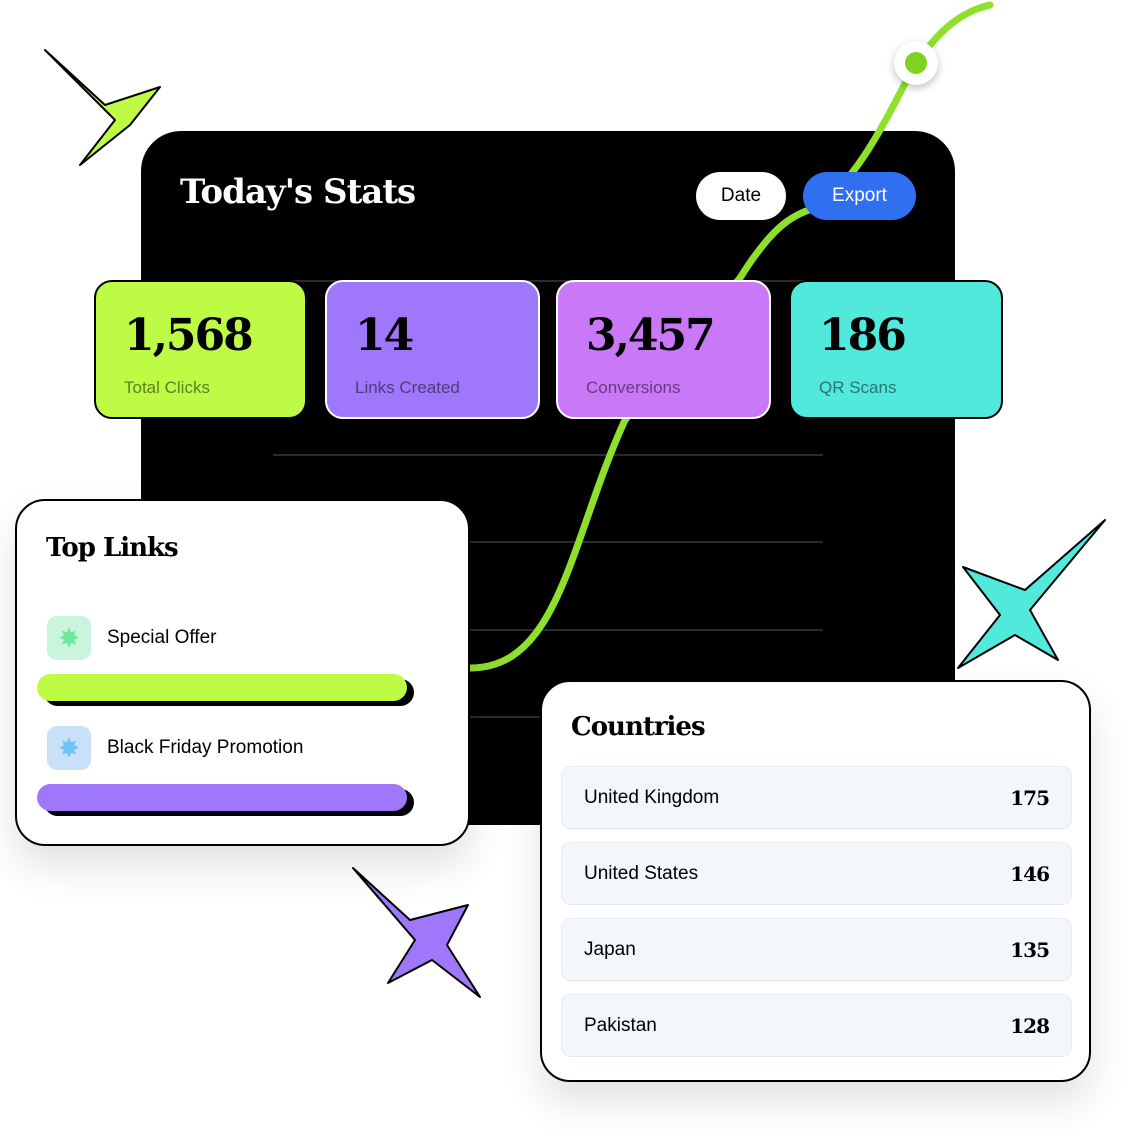 The height and width of the screenshot is (1140, 1146). I want to click on purple-sparkle-icon, so click(416, 932).